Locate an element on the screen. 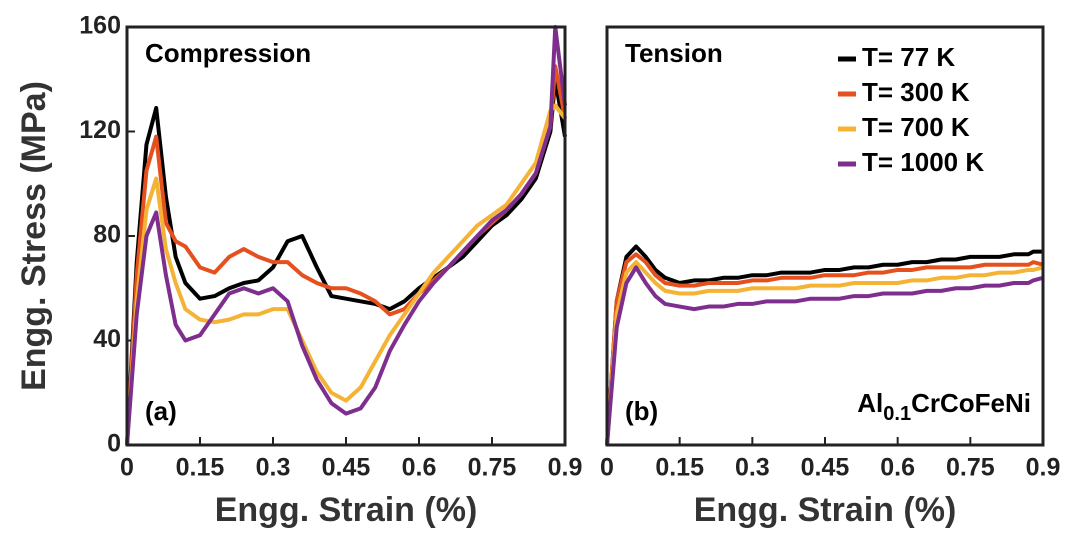 This screenshot has width=1067, height=535. legend-label: T= 77 K is located at coordinates (908, 57).